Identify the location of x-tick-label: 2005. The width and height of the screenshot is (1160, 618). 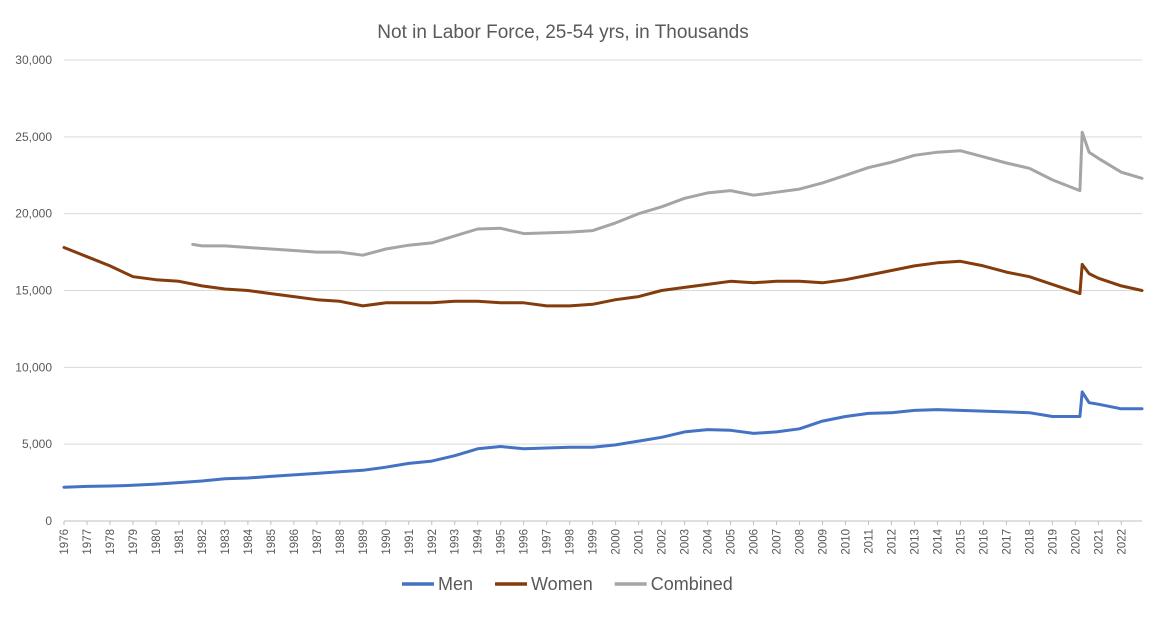
(732, 542).